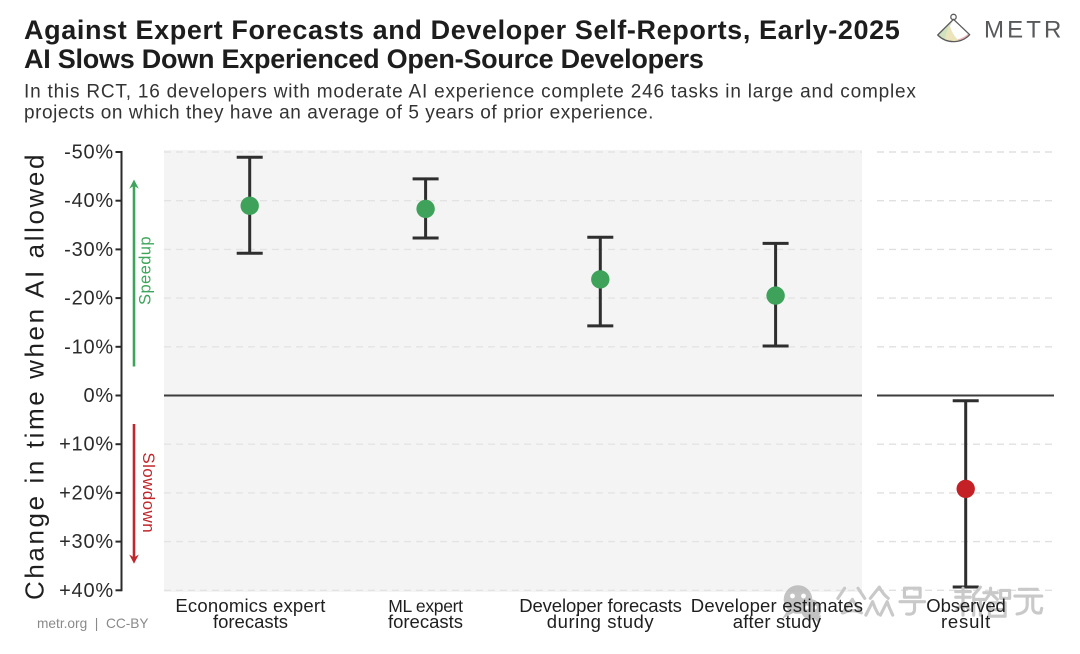 The width and height of the screenshot is (1080, 654). I want to click on svg-text: -40%, so click(89, 201).